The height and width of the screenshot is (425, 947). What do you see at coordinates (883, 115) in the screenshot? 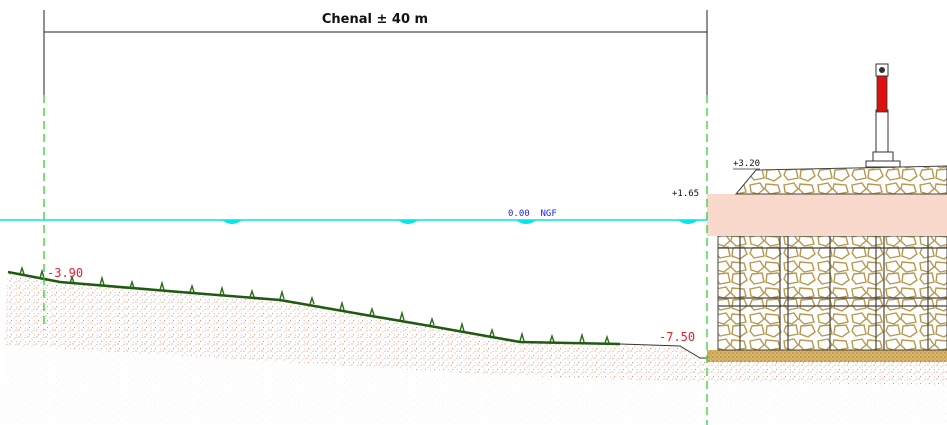
I see `navigation-beacon` at bounding box center [883, 115].